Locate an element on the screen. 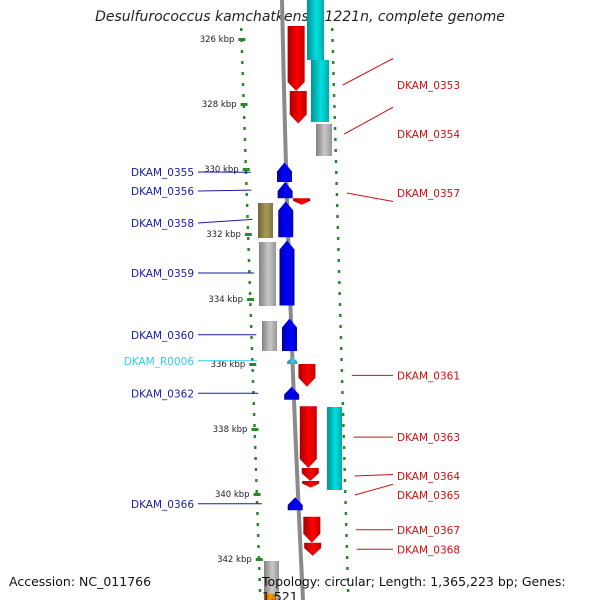  scale-tick-label: 332 kbp is located at coordinates (223, 235).